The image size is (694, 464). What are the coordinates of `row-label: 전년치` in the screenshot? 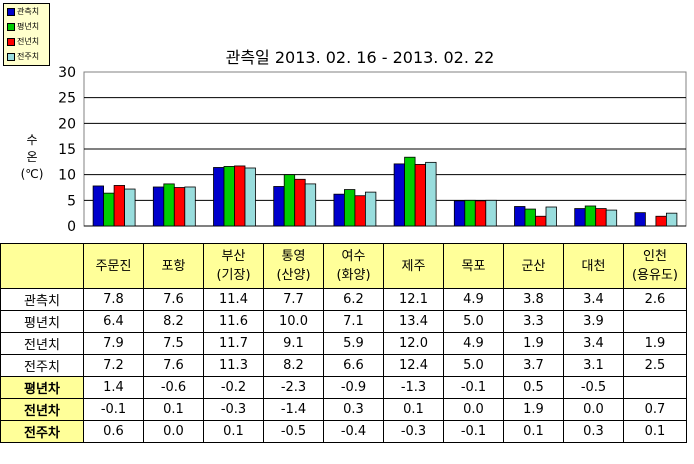 It's located at (42, 343).